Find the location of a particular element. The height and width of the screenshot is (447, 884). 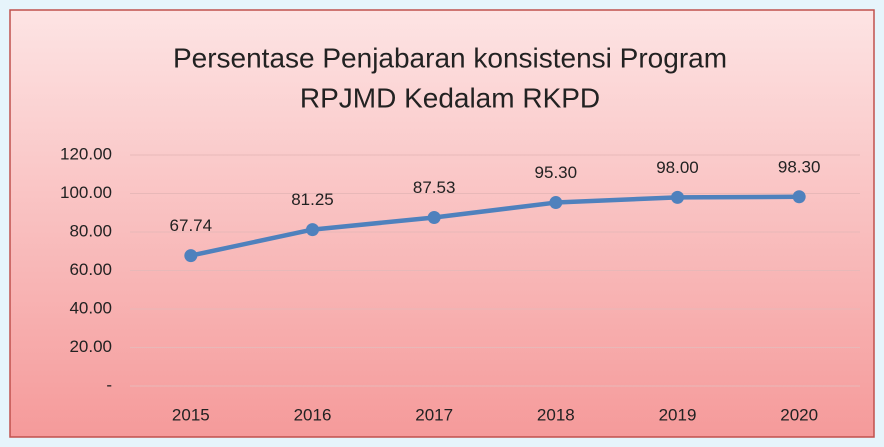

y-tick-label: 40.00 is located at coordinates (90, 307).